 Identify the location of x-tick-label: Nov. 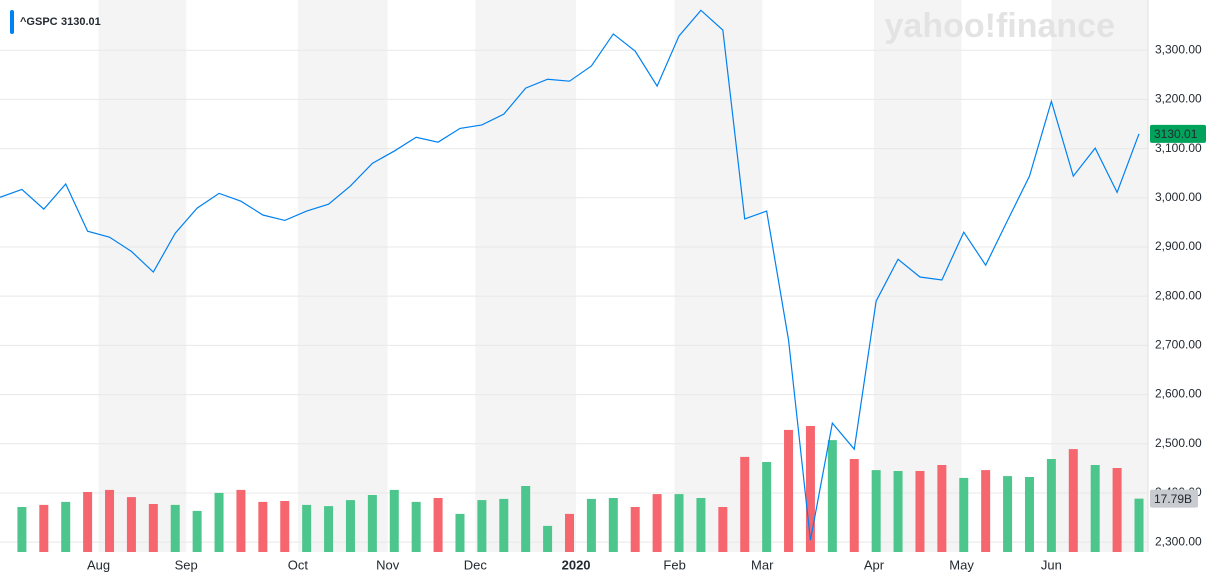
(388, 564).